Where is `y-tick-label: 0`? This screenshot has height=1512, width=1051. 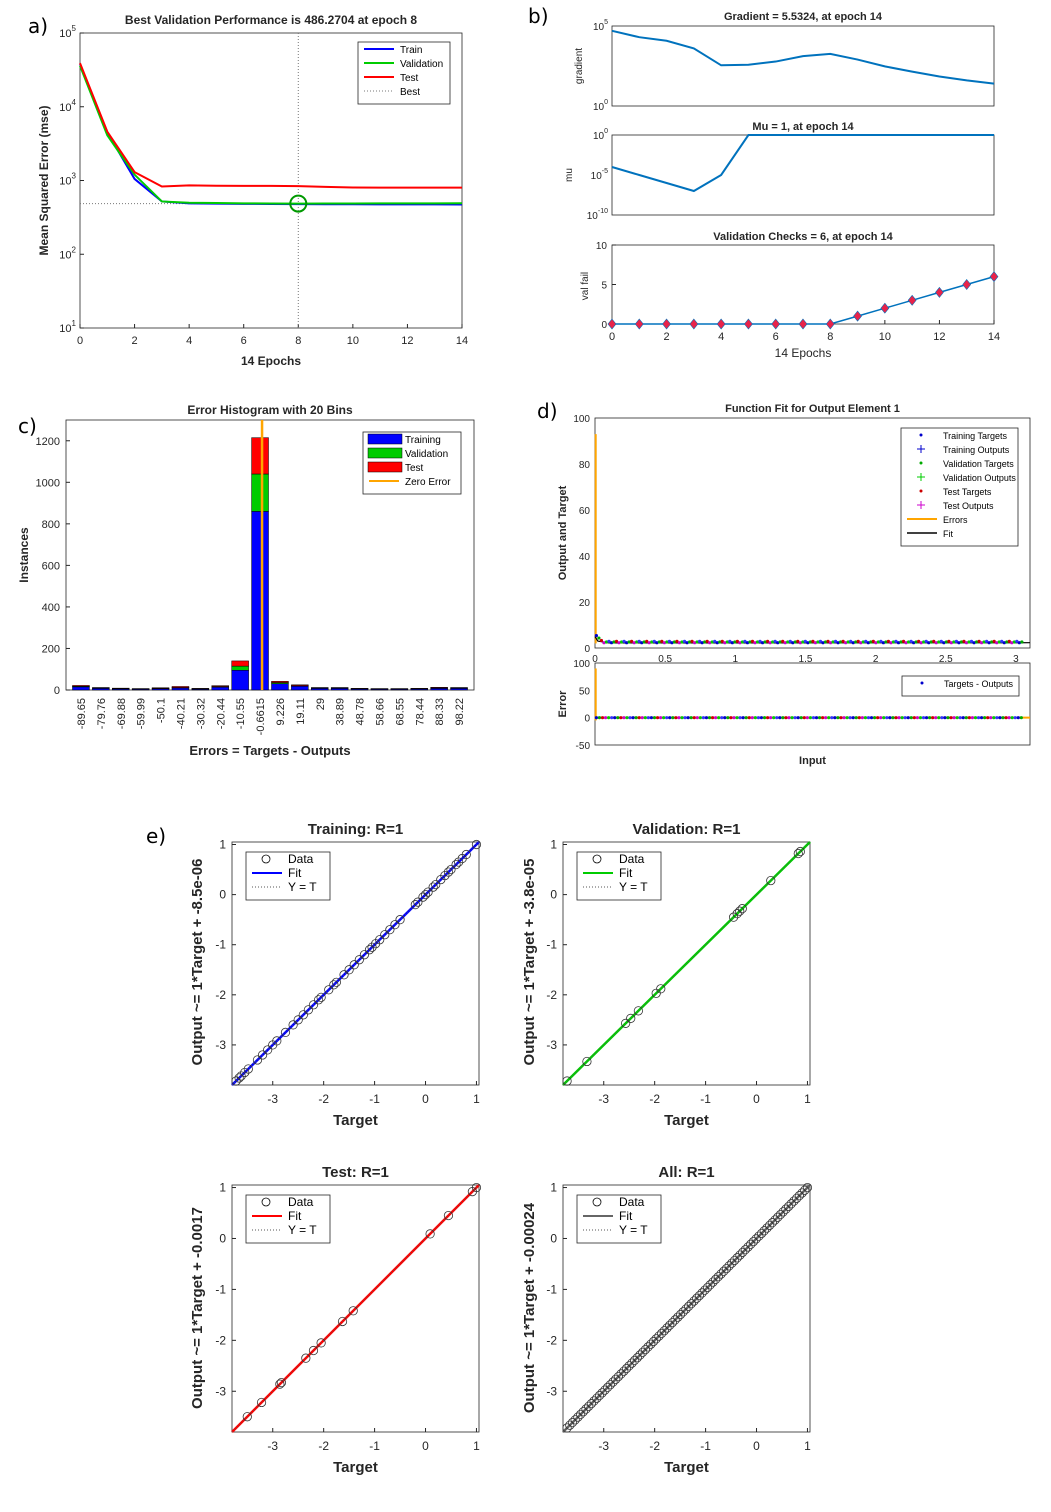
y-tick-label: 0 is located at coordinates (57, 691).